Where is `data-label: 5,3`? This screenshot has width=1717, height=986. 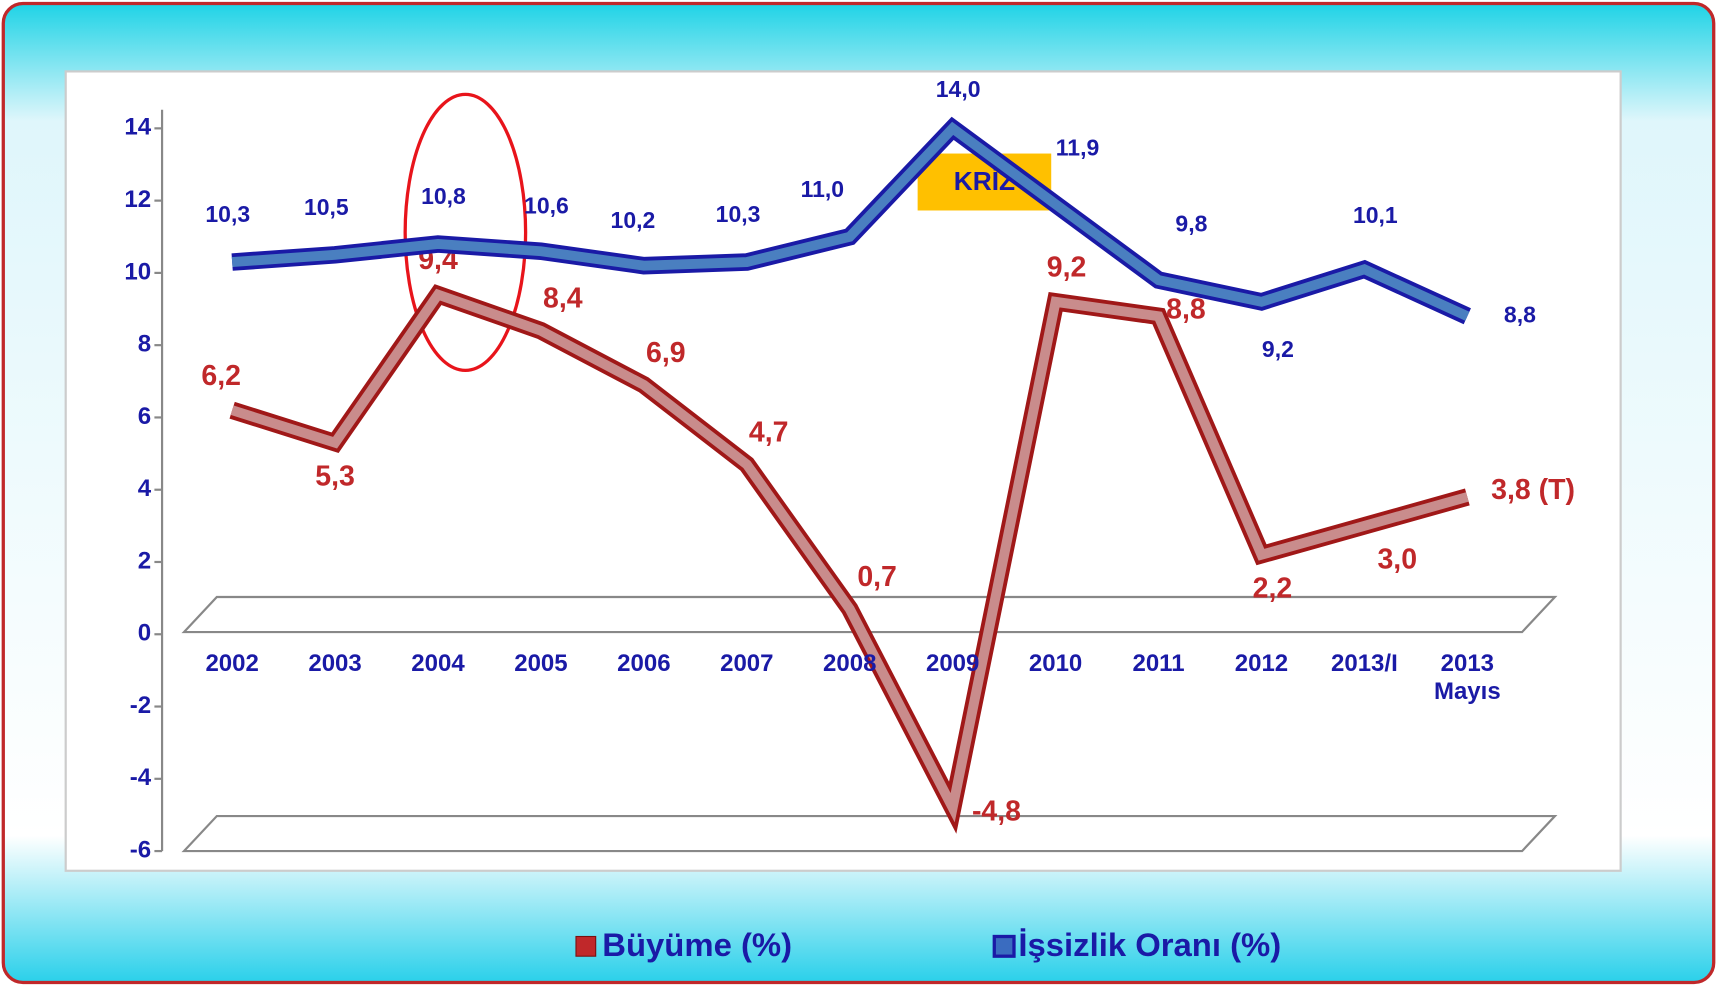 data-label: 5,3 is located at coordinates (335, 476).